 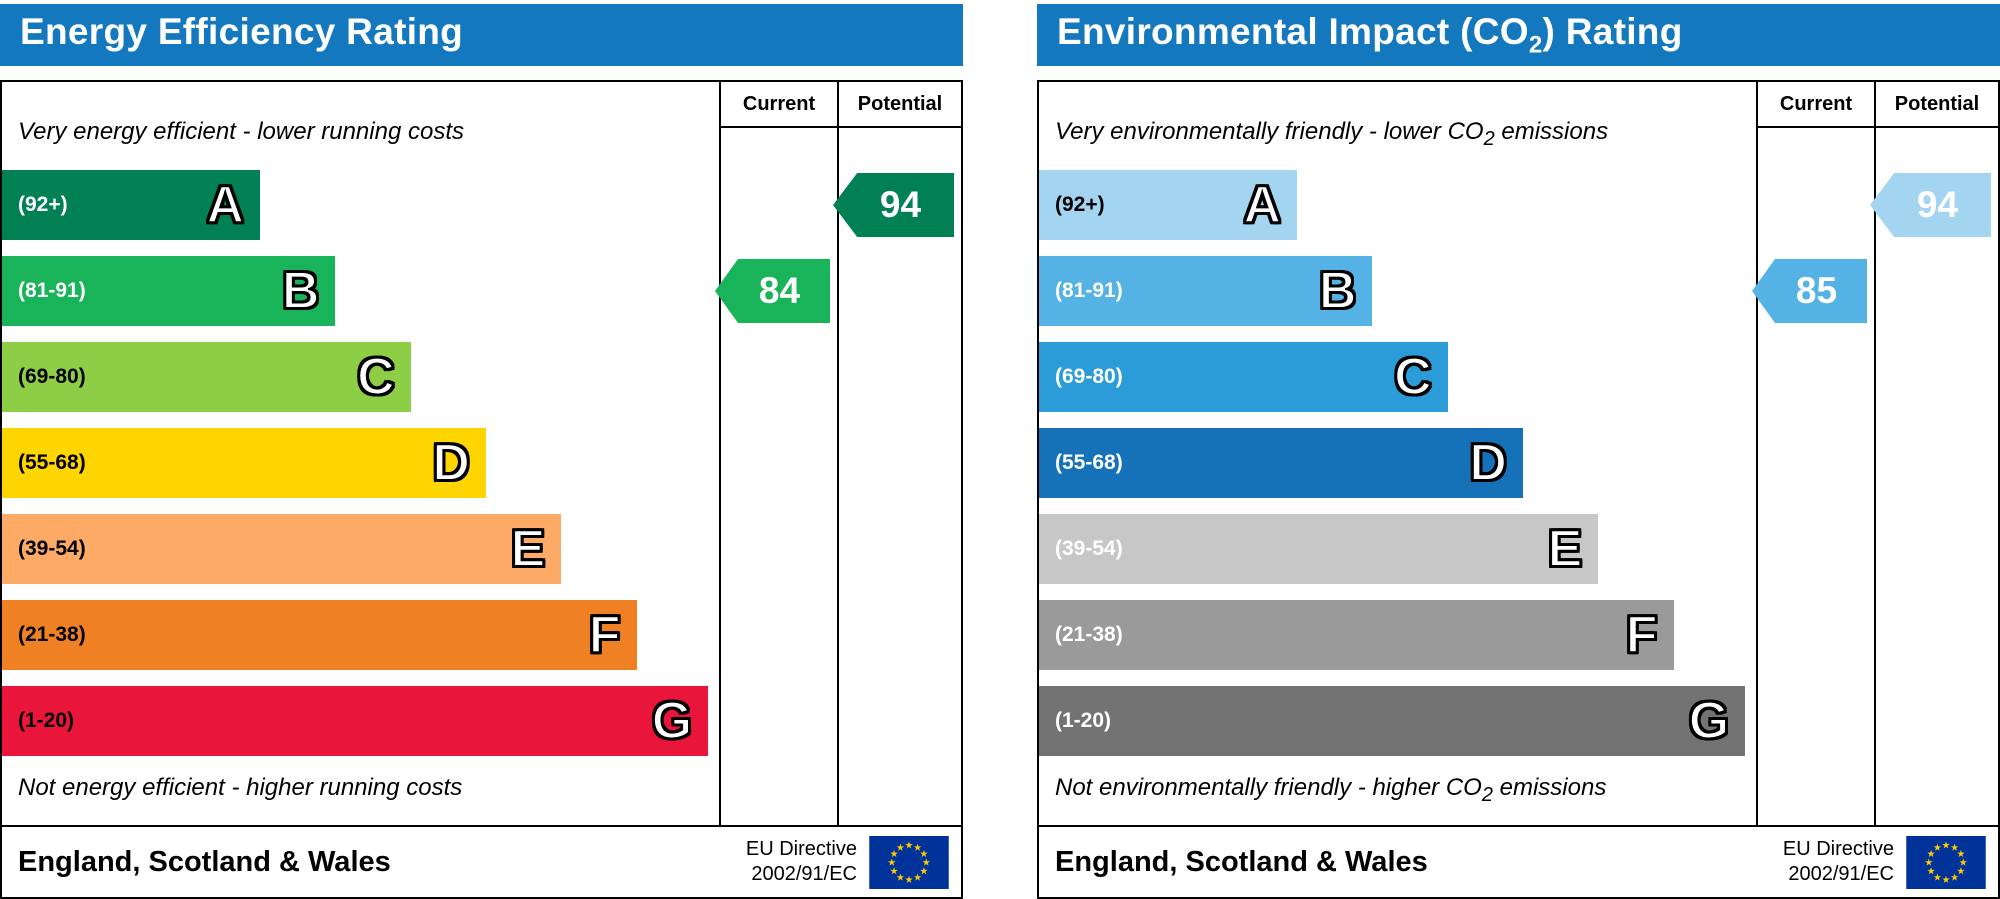 What do you see at coordinates (1813, 453) in the screenshot?
I see `current-column: Current 85` at bounding box center [1813, 453].